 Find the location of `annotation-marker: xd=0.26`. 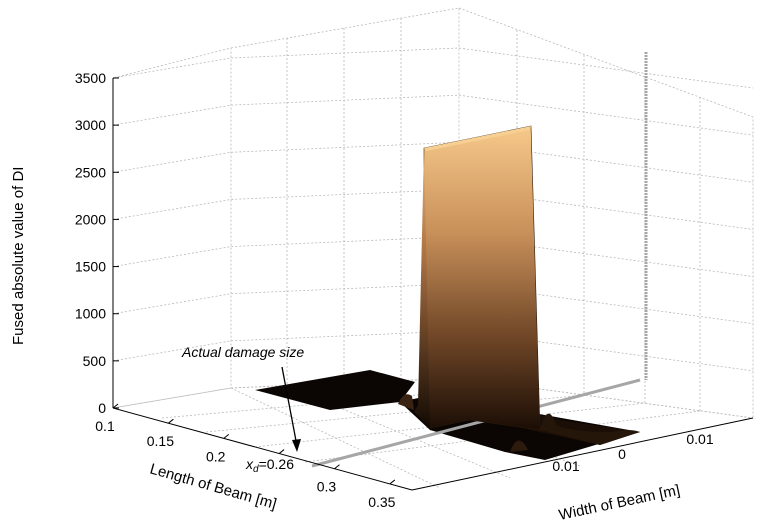

annotation-marker: xd=0.26 is located at coordinates (269, 465).